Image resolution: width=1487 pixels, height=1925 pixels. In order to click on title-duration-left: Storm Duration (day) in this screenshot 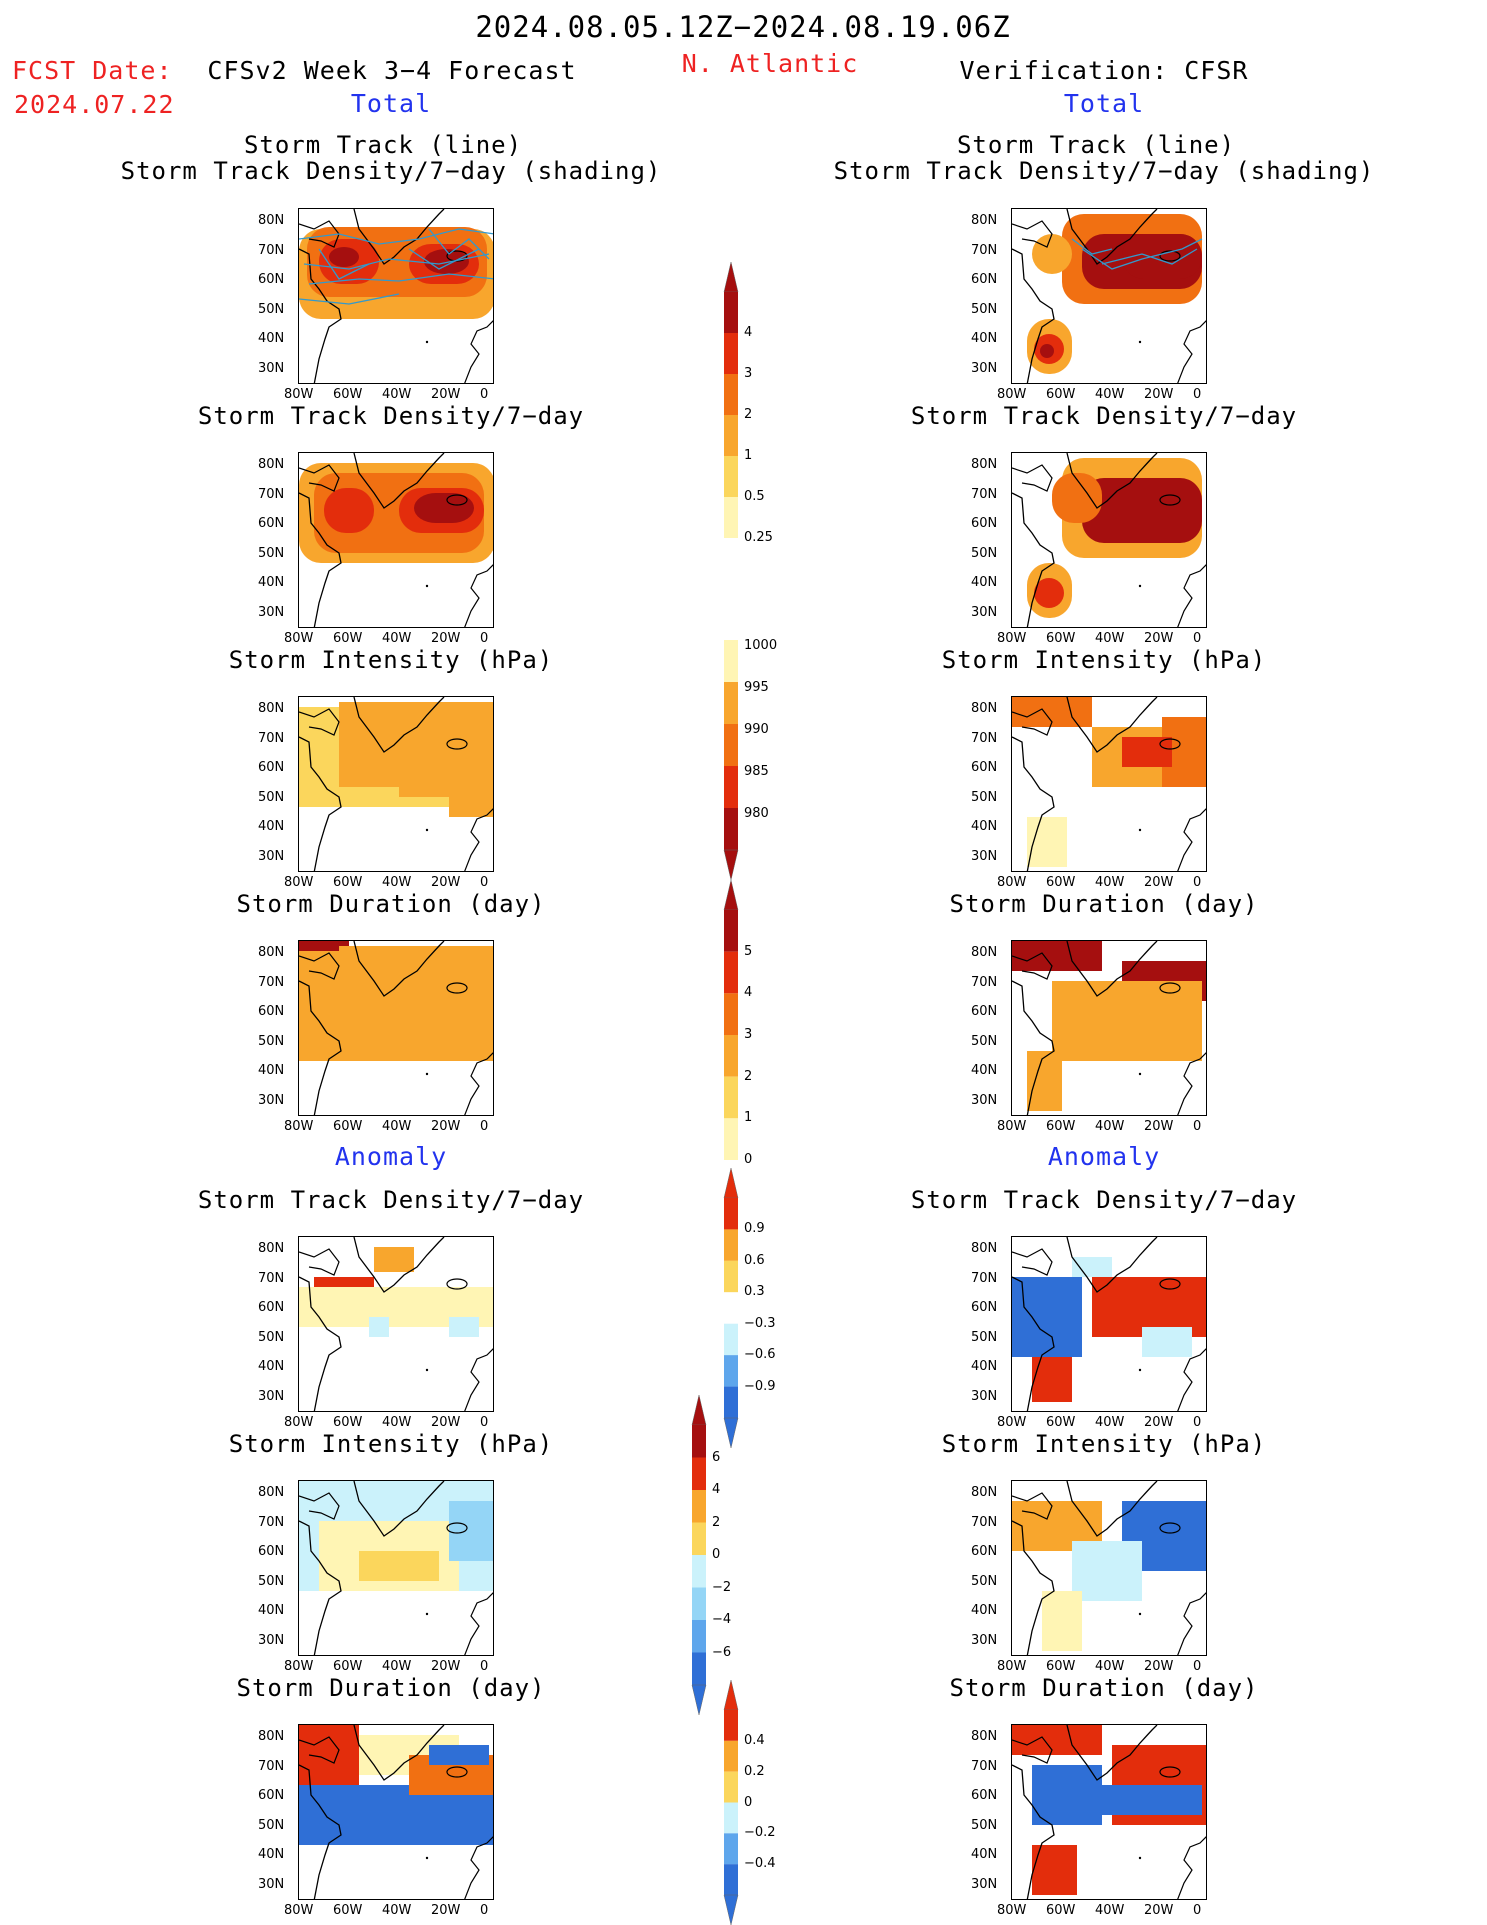, I will do `click(391, 904)`.